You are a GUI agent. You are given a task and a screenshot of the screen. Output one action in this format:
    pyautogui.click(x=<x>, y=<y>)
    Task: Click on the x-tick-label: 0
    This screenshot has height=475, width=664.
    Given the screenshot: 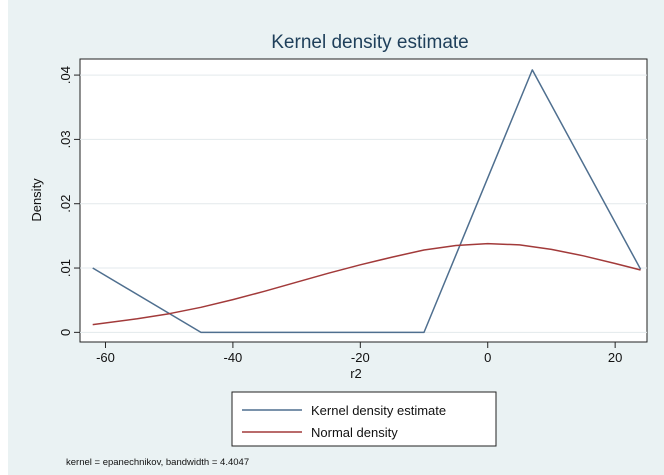 What is the action you would take?
    pyautogui.click(x=487, y=357)
    